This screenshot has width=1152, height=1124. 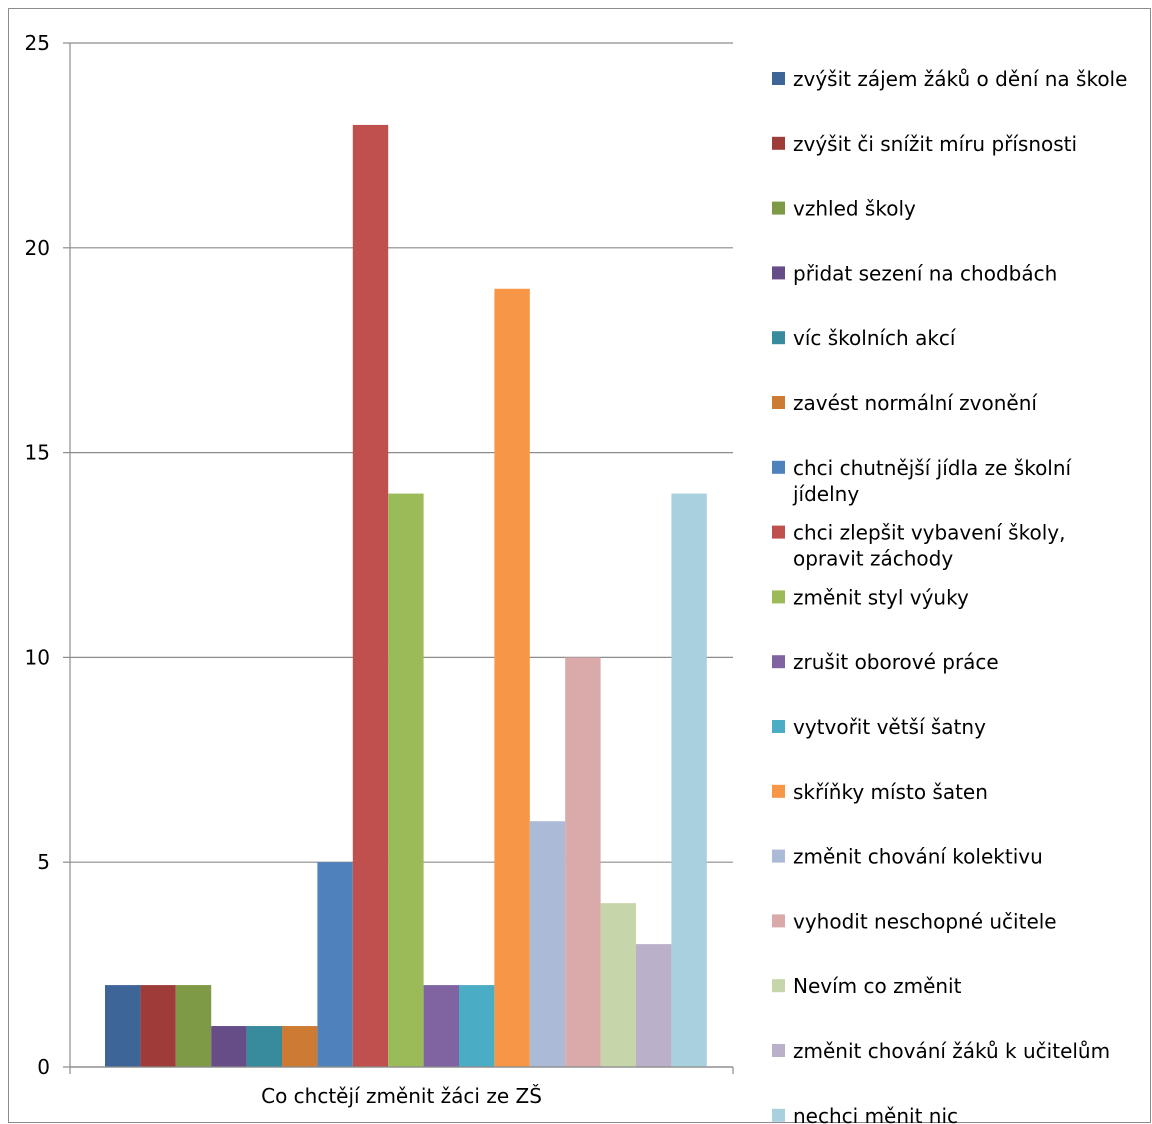 I want to click on legend-item: vyhodit neschopné učitele, so click(x=914, y=921).